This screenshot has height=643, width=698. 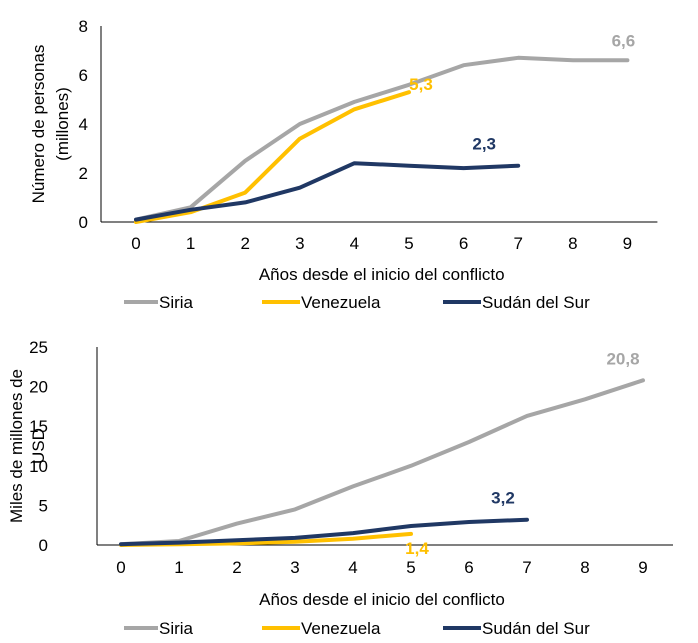 I want to click on series-line-sudan-del-sur, so click(x=327, y=191).